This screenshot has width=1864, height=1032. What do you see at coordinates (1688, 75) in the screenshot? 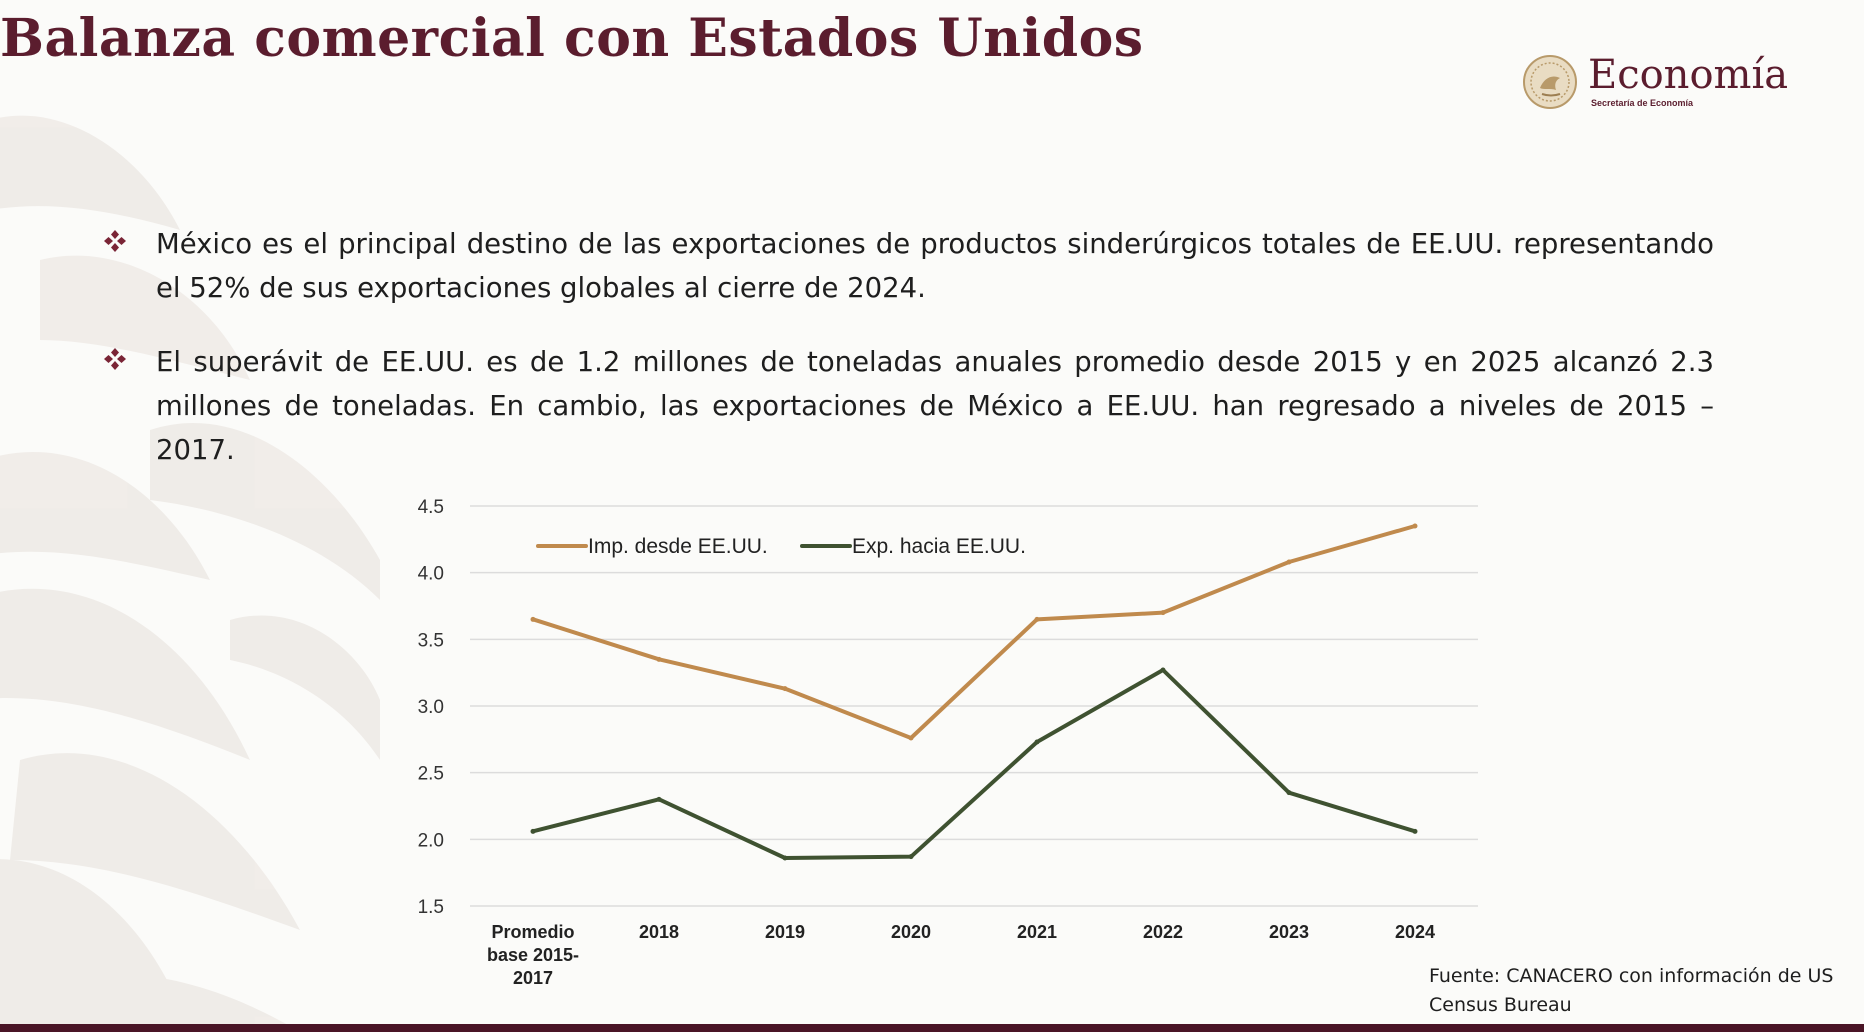
I see `logo-name: Economía` at bounding box center [1688, 75].